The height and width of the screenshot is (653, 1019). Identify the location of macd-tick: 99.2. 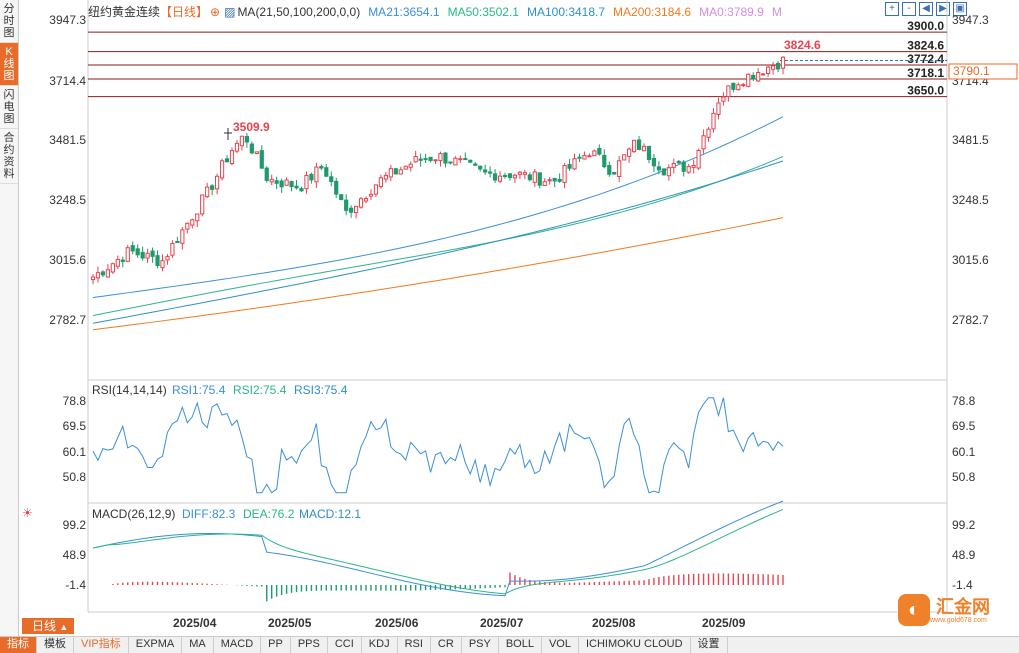
(964, 525).